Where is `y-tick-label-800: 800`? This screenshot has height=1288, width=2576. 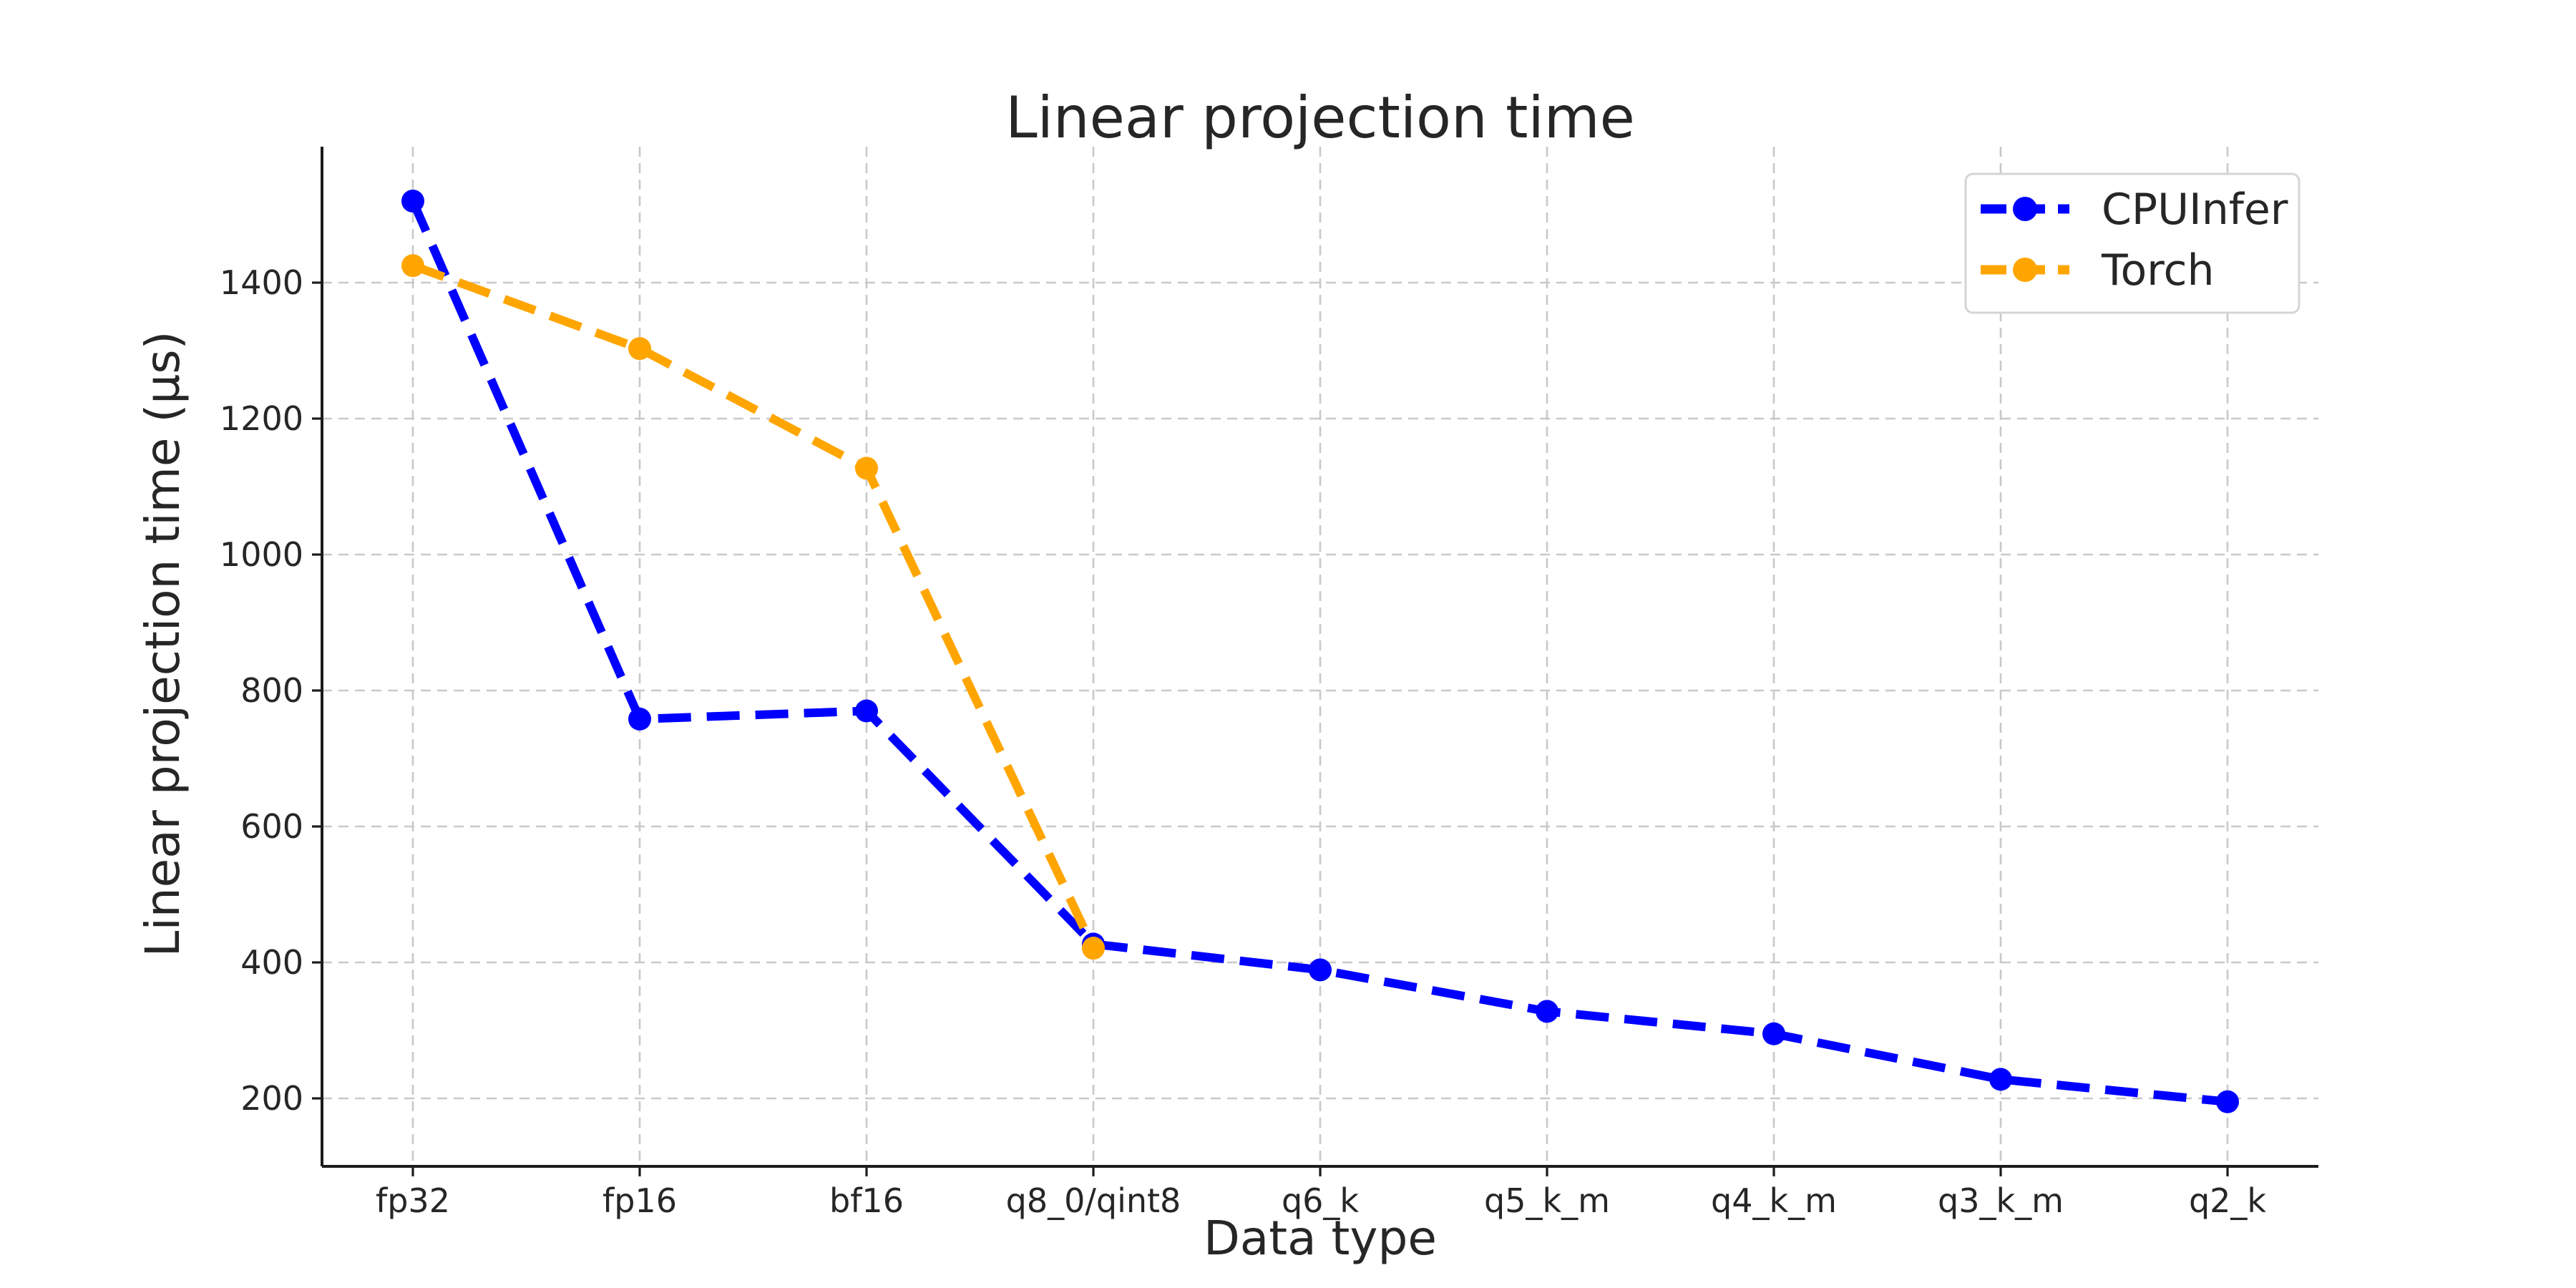 y-tick-label-800: 800 is located at coordinates (271, 690).